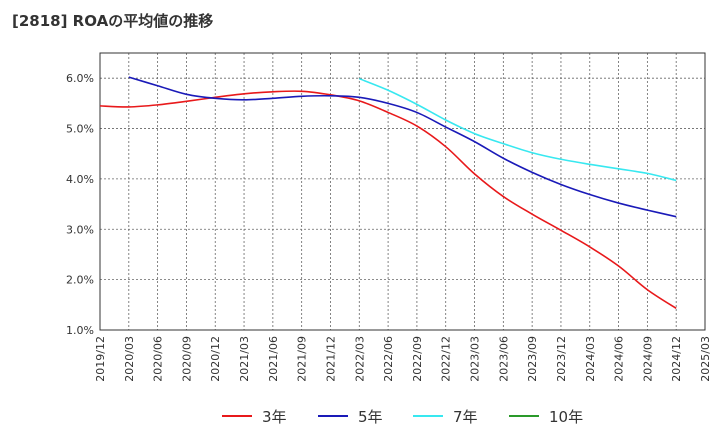 The width and height of the screenshot is (720, 440). I want to click on legend-item: 3年, so click(254, 416).